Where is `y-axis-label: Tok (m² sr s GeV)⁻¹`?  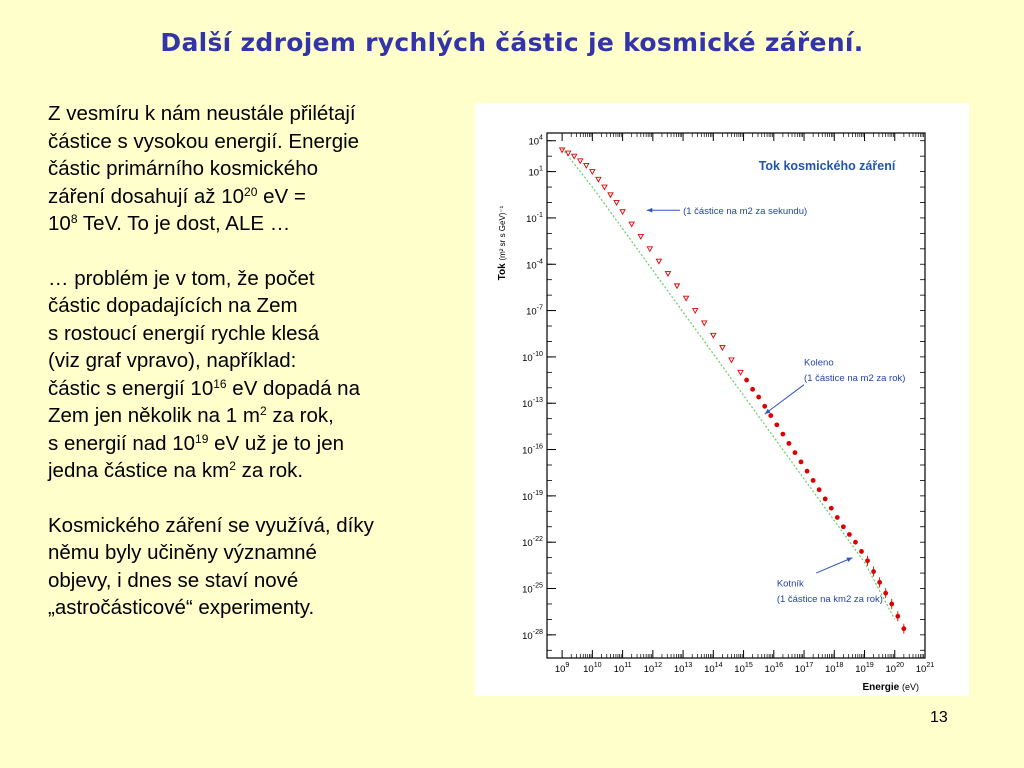
y-axis-label: Tok (m² sr s GeV)⁻¹ is located at coordinates (502, 242).